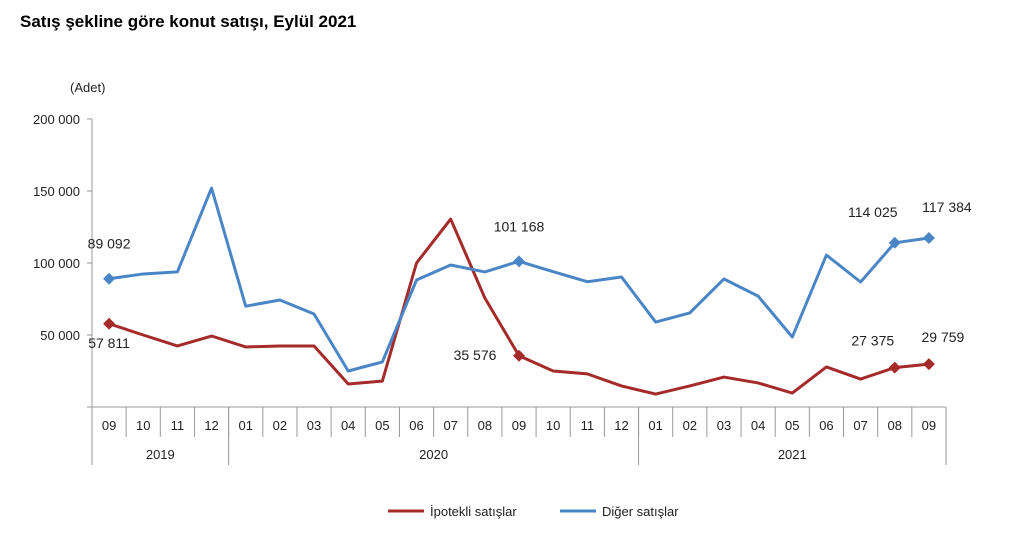 This screenshot has width=1024, height=547. What do you see at coordinates (56, 191) in the screenshot?
I see `y-tick-label: 150 000` at bounding box center [56, 191].